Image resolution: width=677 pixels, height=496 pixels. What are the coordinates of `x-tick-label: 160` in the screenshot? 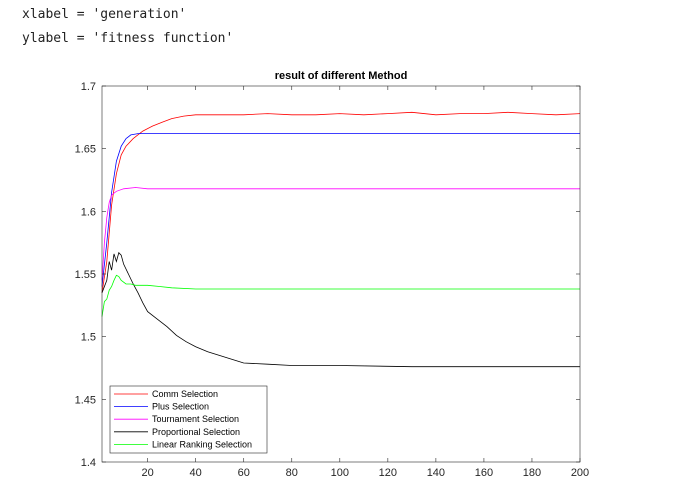 It's located at (484, 473).